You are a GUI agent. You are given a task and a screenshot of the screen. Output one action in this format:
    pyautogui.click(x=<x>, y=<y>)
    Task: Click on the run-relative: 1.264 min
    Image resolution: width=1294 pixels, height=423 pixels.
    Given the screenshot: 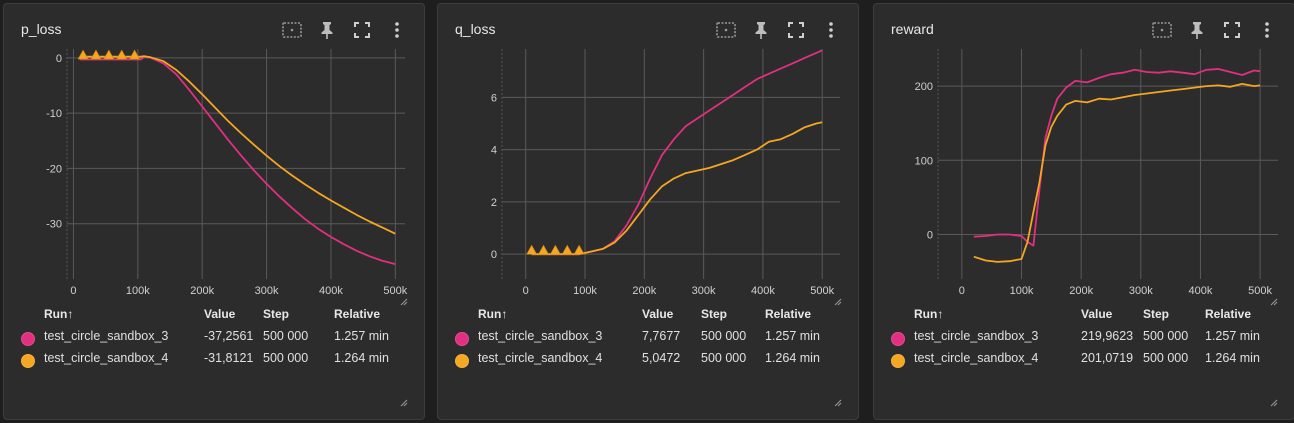 What is the action you would take?
    pyautogui.click(x=361, y=358)
    